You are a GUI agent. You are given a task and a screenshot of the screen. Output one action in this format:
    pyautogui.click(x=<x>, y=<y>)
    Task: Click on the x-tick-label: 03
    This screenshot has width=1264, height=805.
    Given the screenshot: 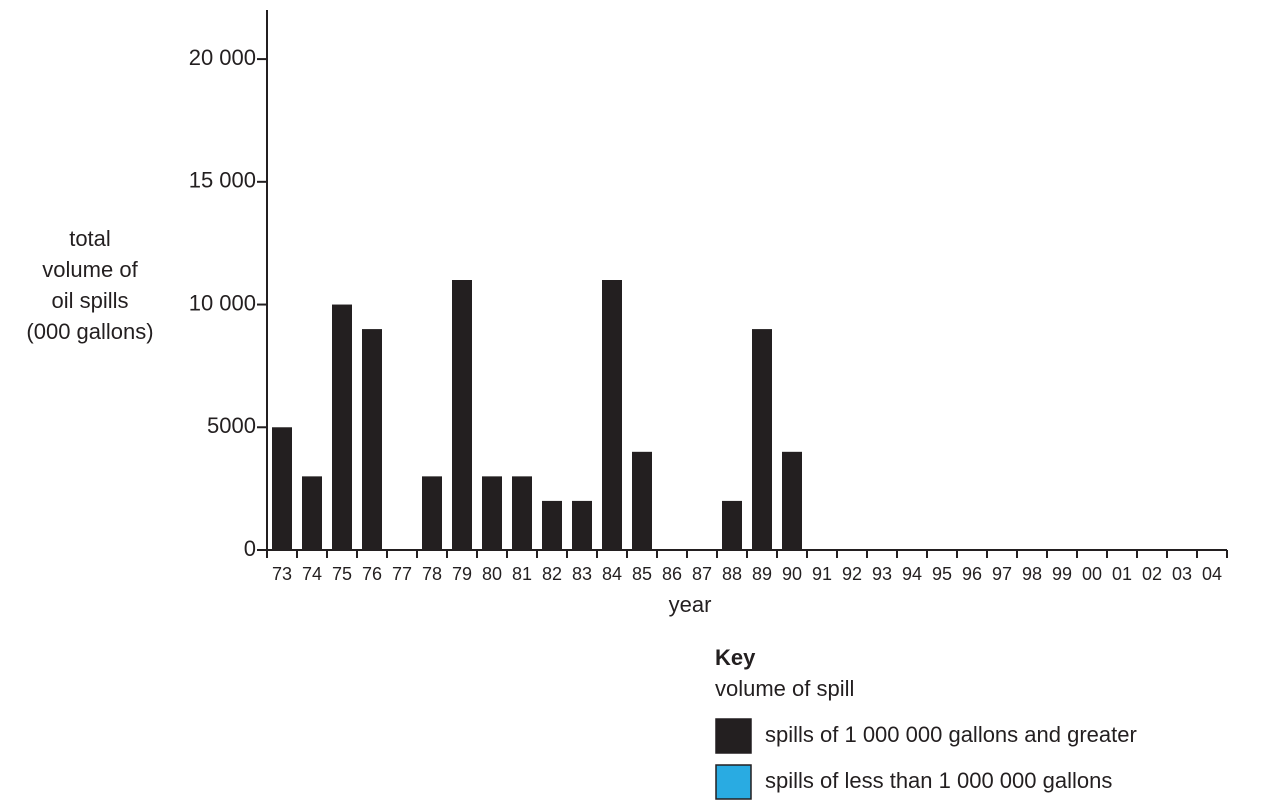 What is the action you would take?
    pyautogui.click(x=1182, y=574)
    